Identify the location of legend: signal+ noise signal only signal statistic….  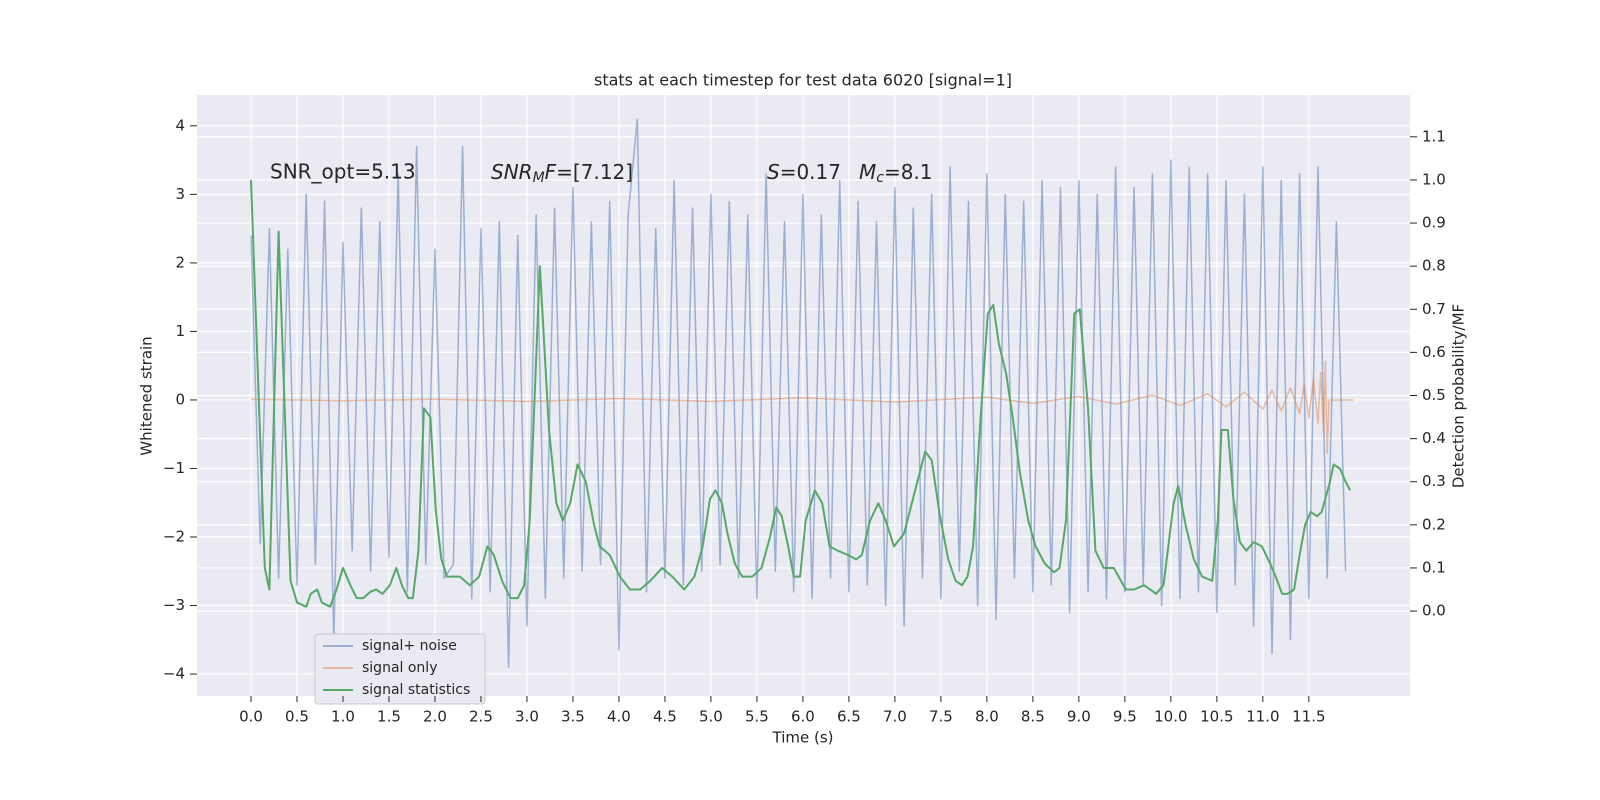
(400, 669).